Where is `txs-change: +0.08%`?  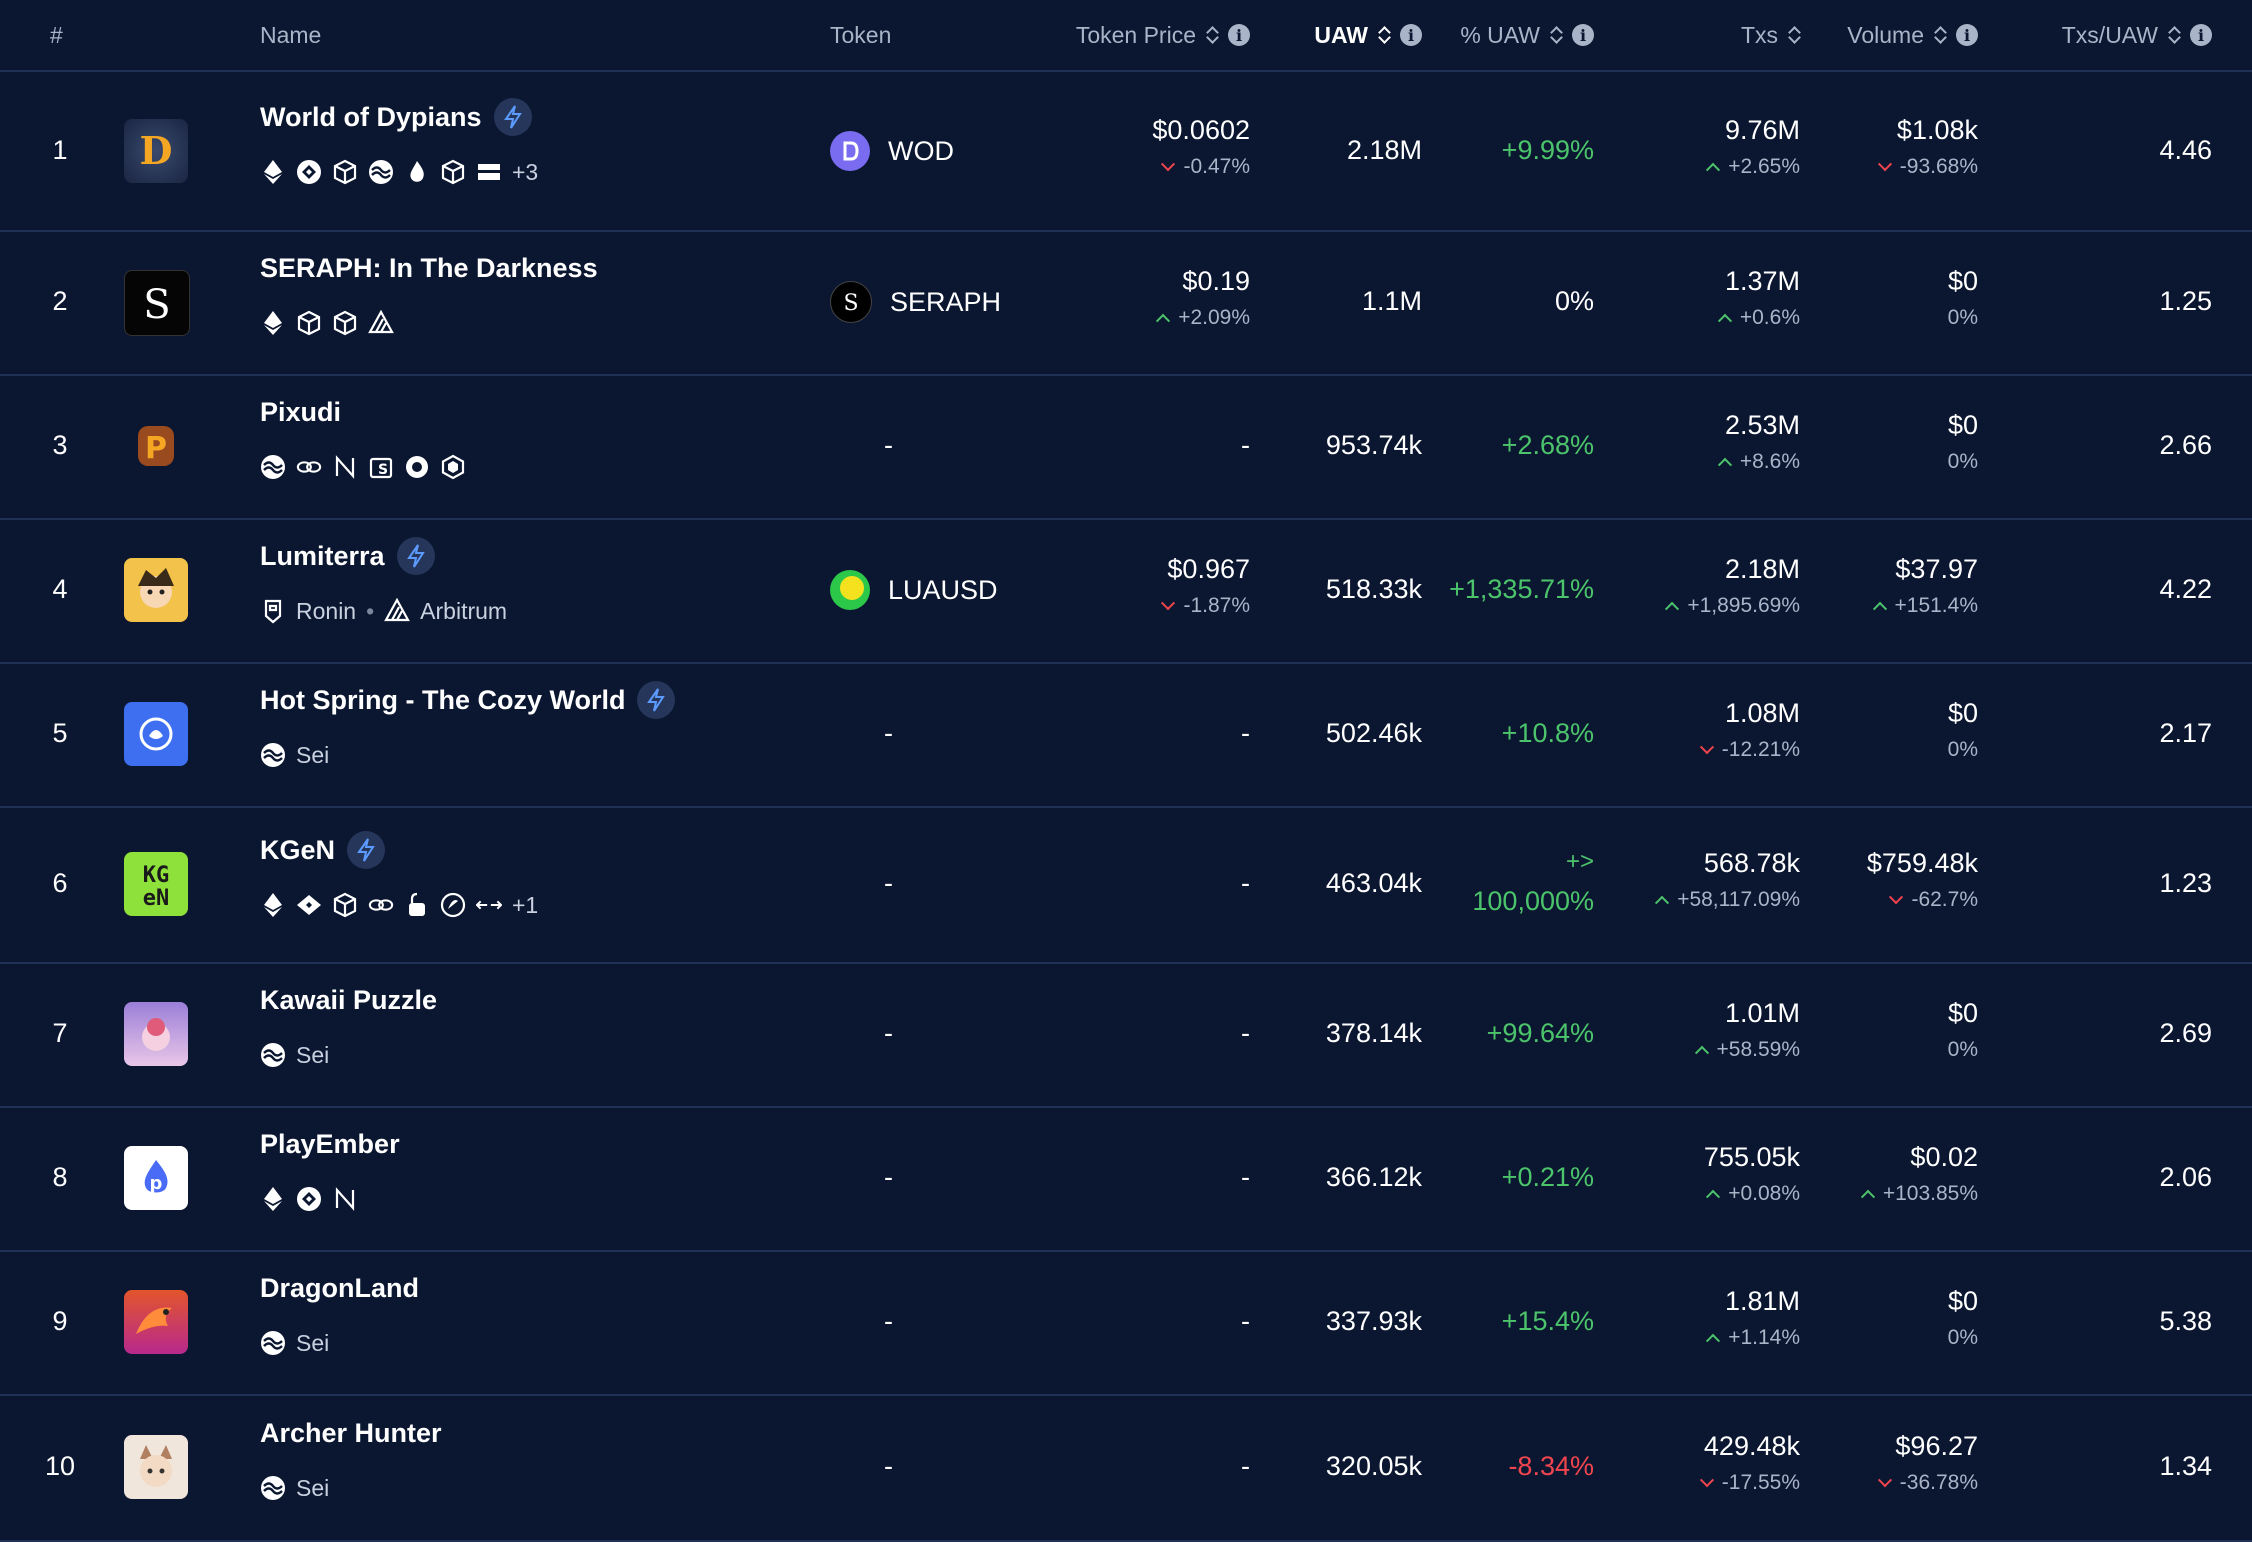 txs-change: +0.08% is located at coordinates (1700, 1194).